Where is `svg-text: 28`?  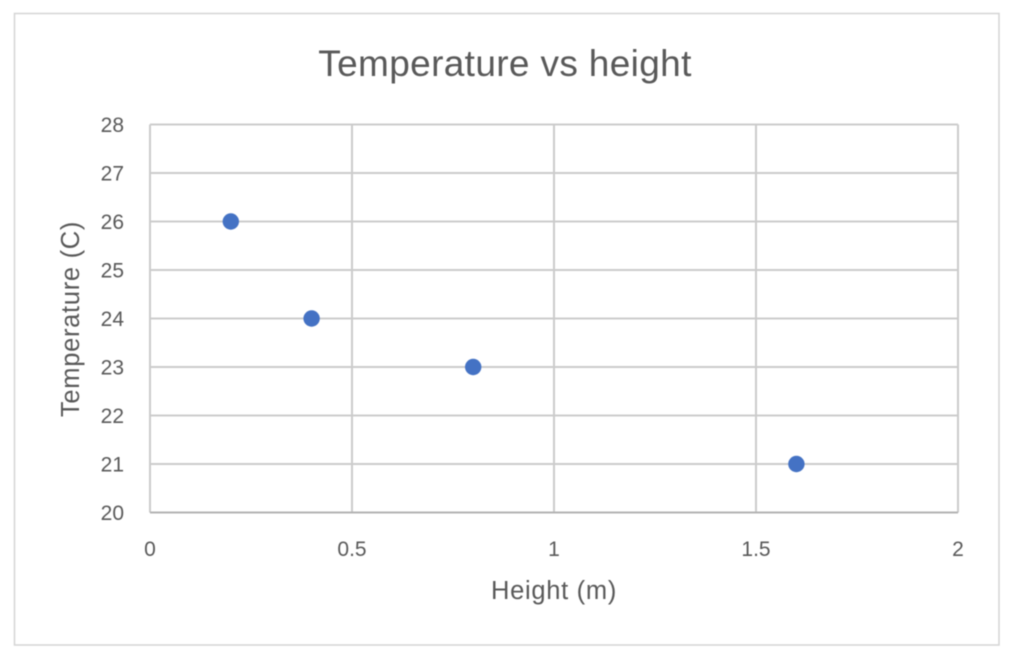
svg-text: 28 is located at coordinates (112, 125).